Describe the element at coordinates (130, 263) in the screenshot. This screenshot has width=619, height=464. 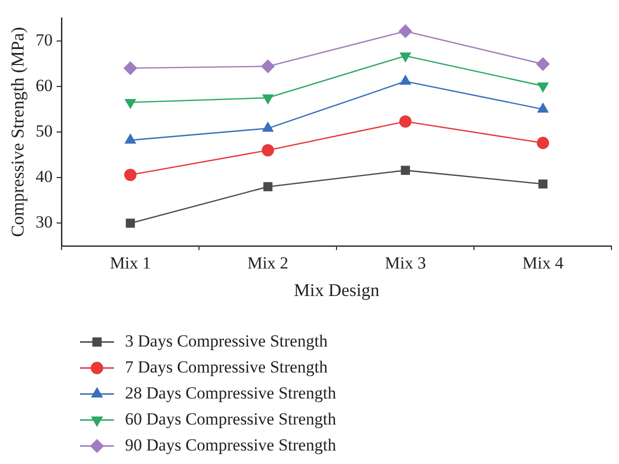
I see `x-tick-label: Mix 1` at that location.